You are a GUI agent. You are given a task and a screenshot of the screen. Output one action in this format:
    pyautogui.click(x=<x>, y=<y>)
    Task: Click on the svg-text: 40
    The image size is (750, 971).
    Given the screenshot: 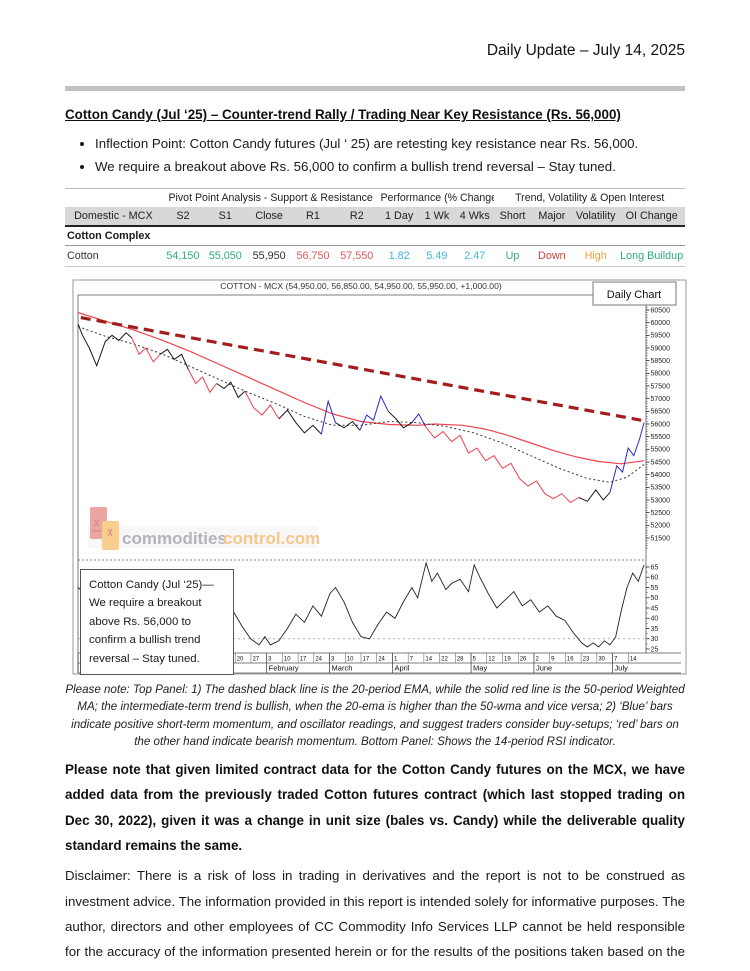 What is the action you would take?
    pyautogui.click(x=655, y=619)
    